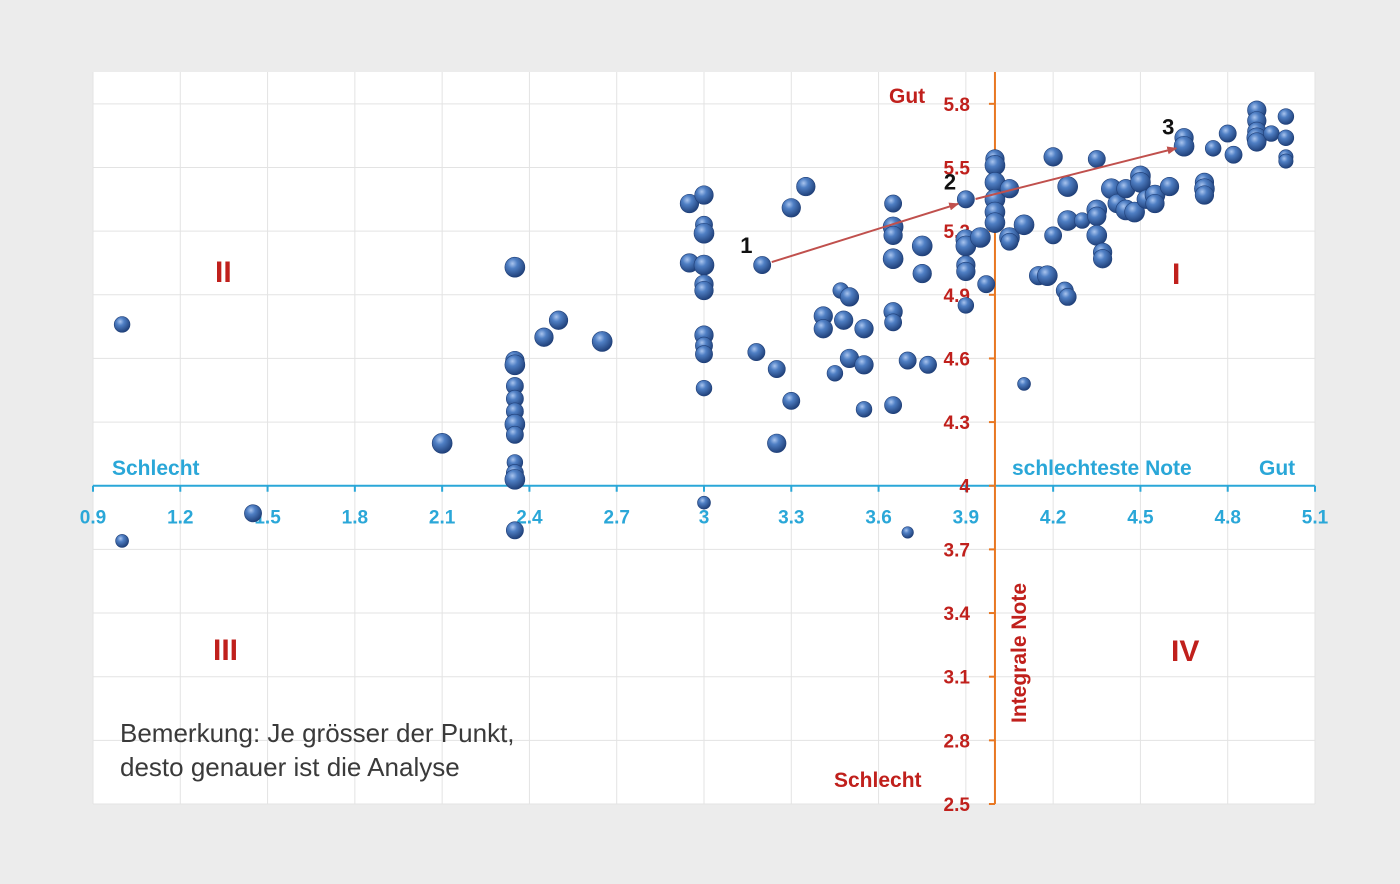  What do you see at coordinates (1102, 468) in the screenshot?
I see `x-label-mid: schlechteste Note` at bounding box center [1102, 468].